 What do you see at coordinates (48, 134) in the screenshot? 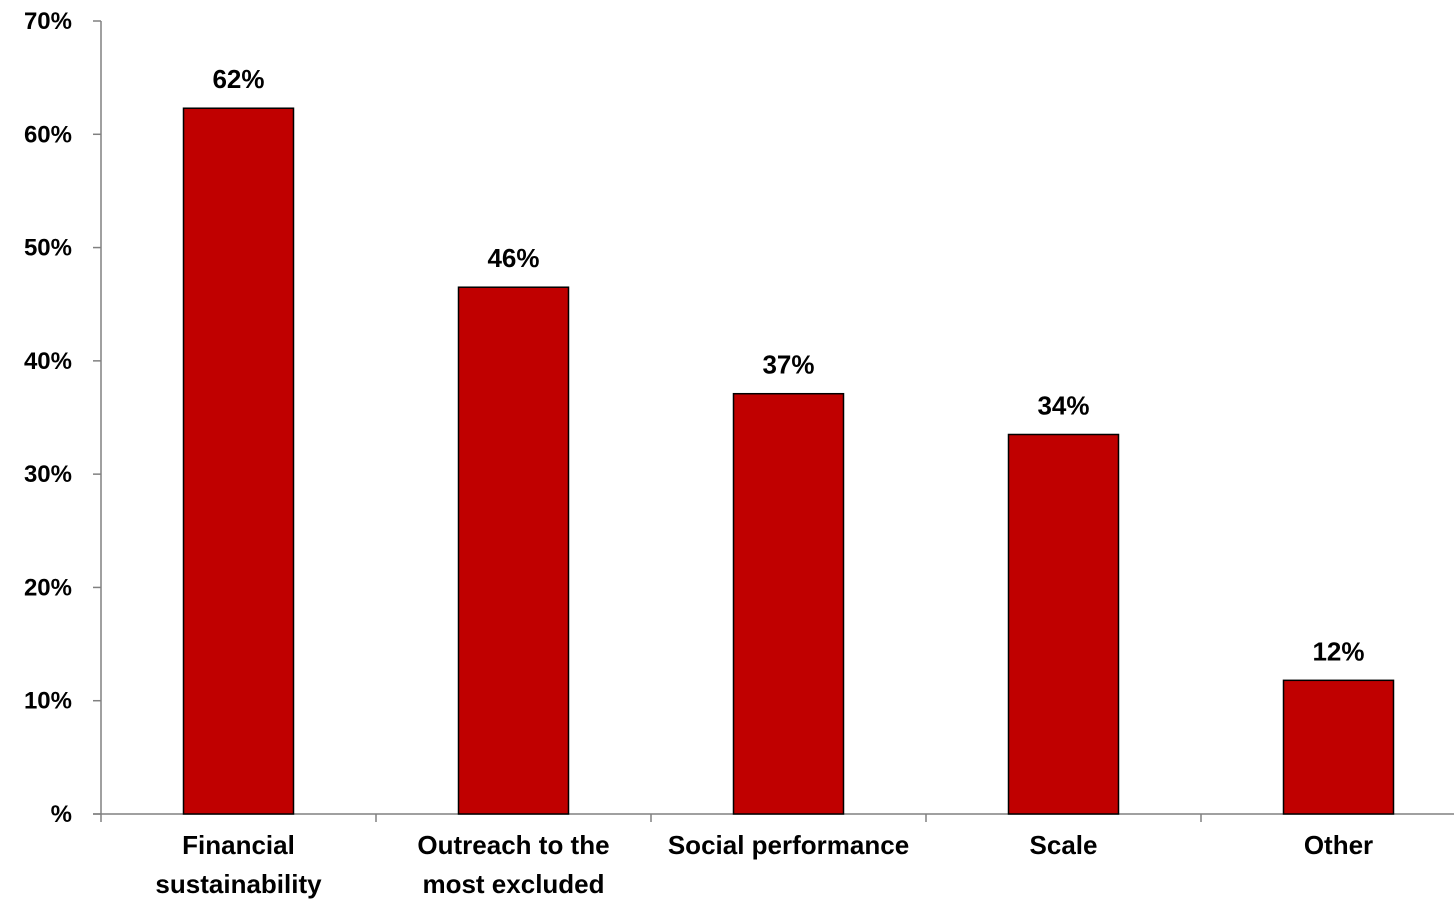
I see `y-tick-label: 60%` at bounding box center [48, 134].